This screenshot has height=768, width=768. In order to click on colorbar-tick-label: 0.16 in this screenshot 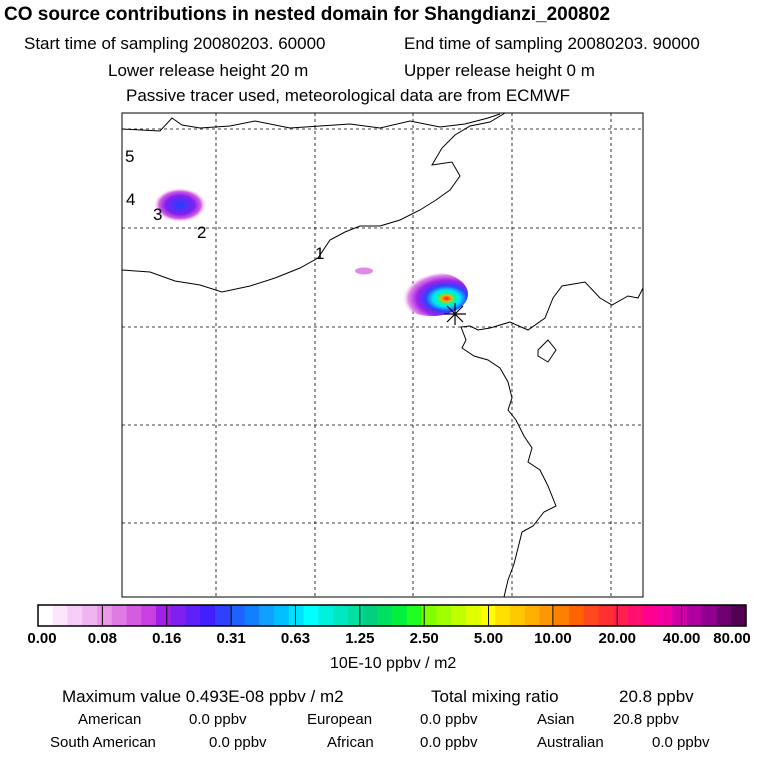, I will do `click(167, 638)`.